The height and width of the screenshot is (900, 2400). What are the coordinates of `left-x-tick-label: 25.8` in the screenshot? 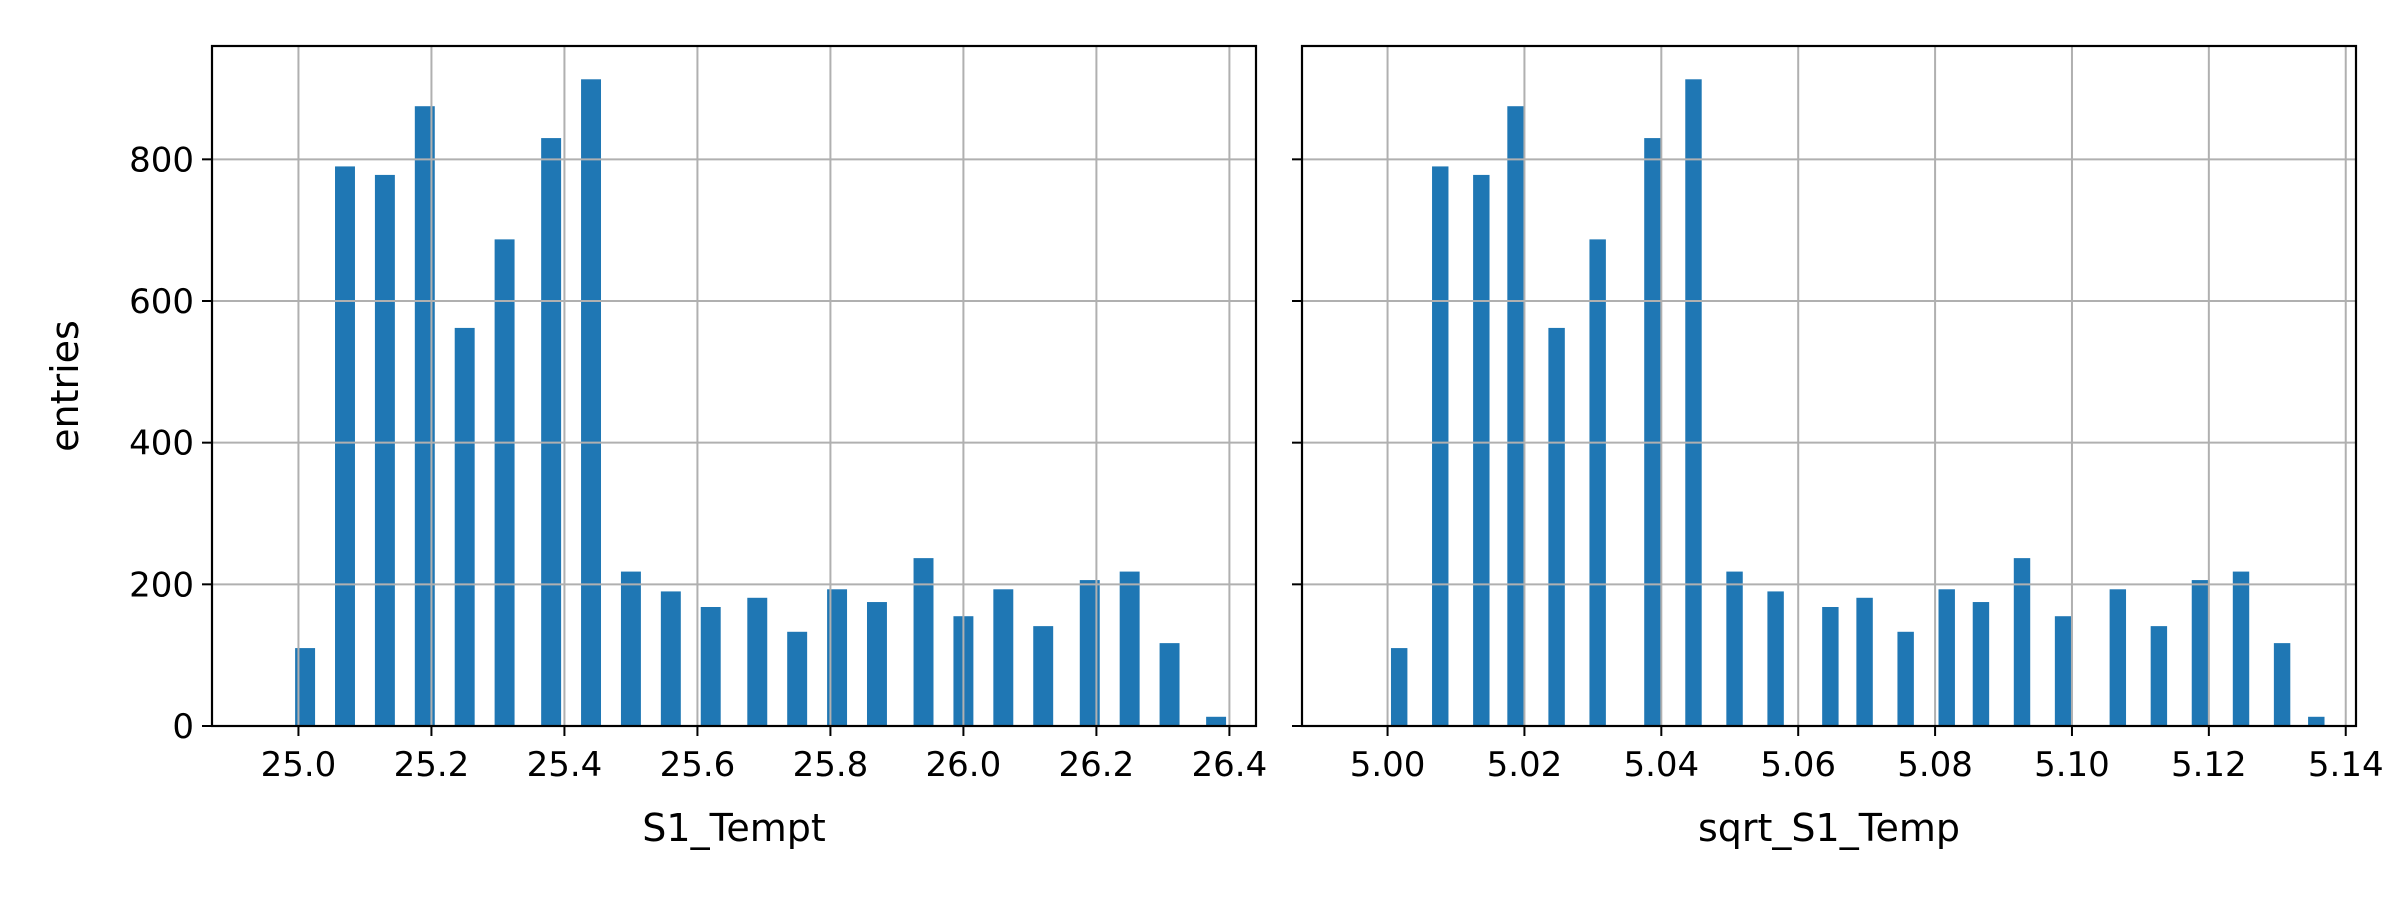 It's located at (831, 765).